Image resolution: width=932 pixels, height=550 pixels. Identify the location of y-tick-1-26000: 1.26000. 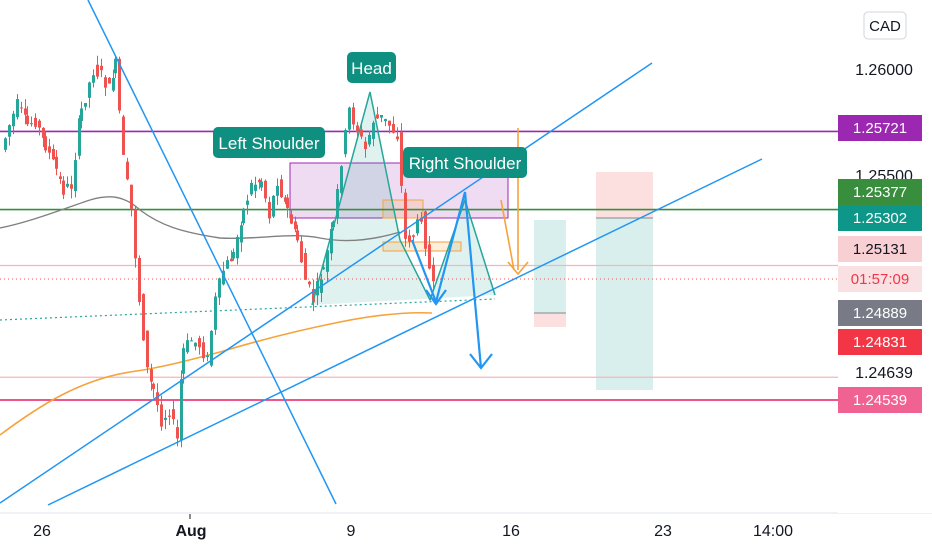
(884, 70).